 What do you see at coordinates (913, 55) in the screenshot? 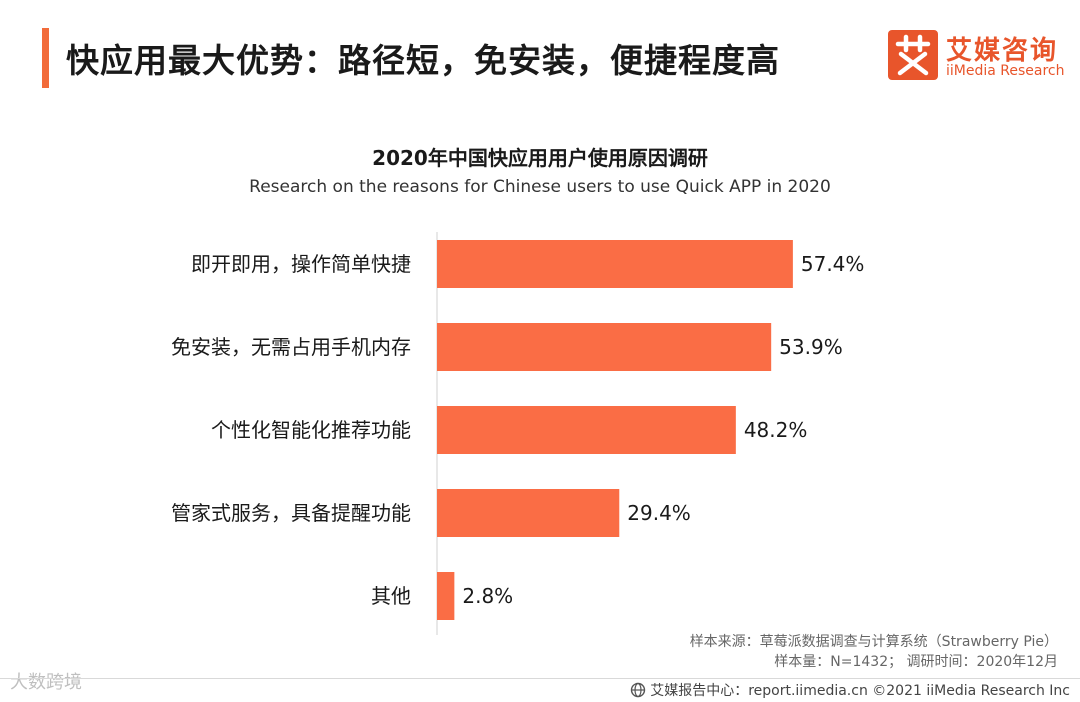
I see `iimedia-logo-mark-icon` at bounding box center [913, 55].